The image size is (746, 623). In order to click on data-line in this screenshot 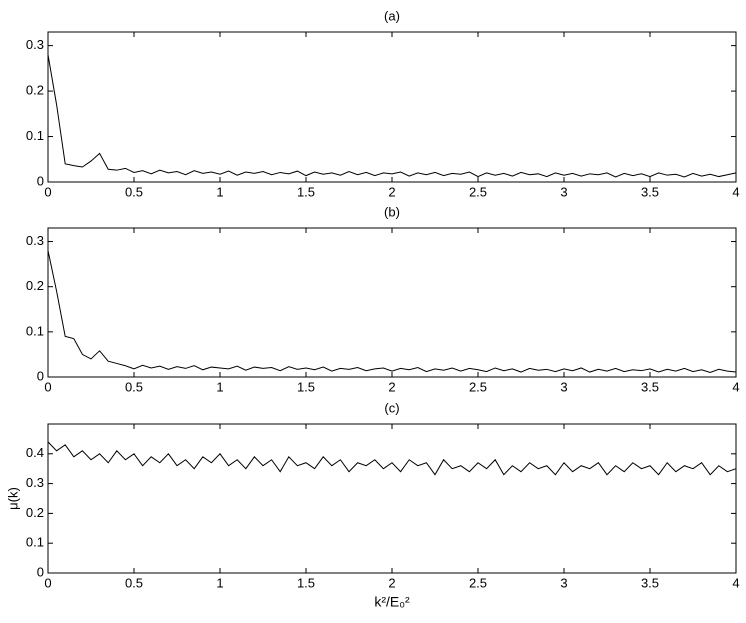, I will do `click(392, 458)`.